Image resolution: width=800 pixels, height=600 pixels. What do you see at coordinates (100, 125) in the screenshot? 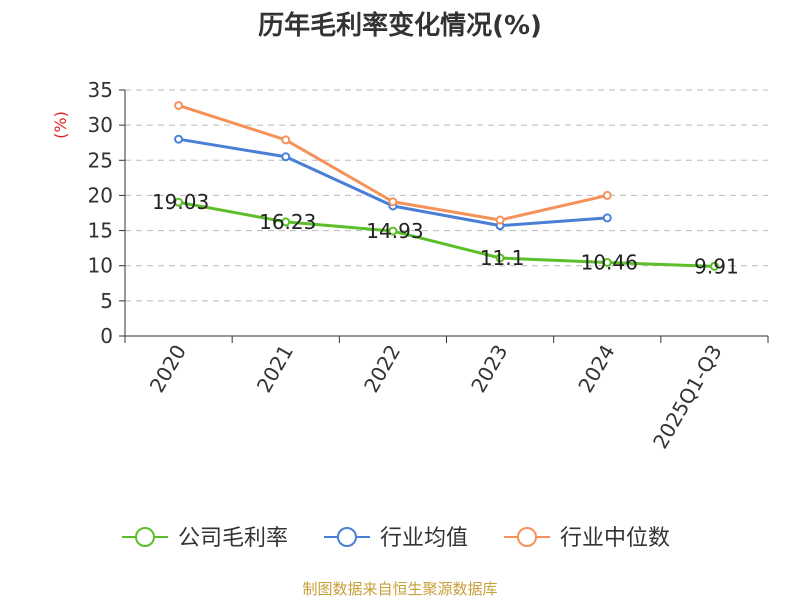
I see `y-tick-label: 30` at bounding box center [100, 125].